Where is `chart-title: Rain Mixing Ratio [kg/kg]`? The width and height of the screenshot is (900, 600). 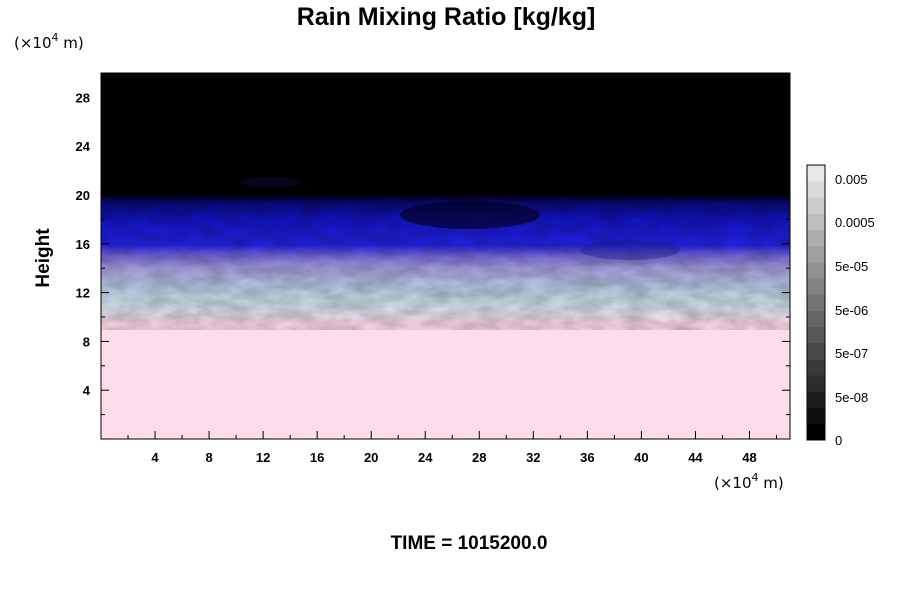
chart-title: Rain Mixing Ratio [kg/kg] is located at coordinates (446, 17).